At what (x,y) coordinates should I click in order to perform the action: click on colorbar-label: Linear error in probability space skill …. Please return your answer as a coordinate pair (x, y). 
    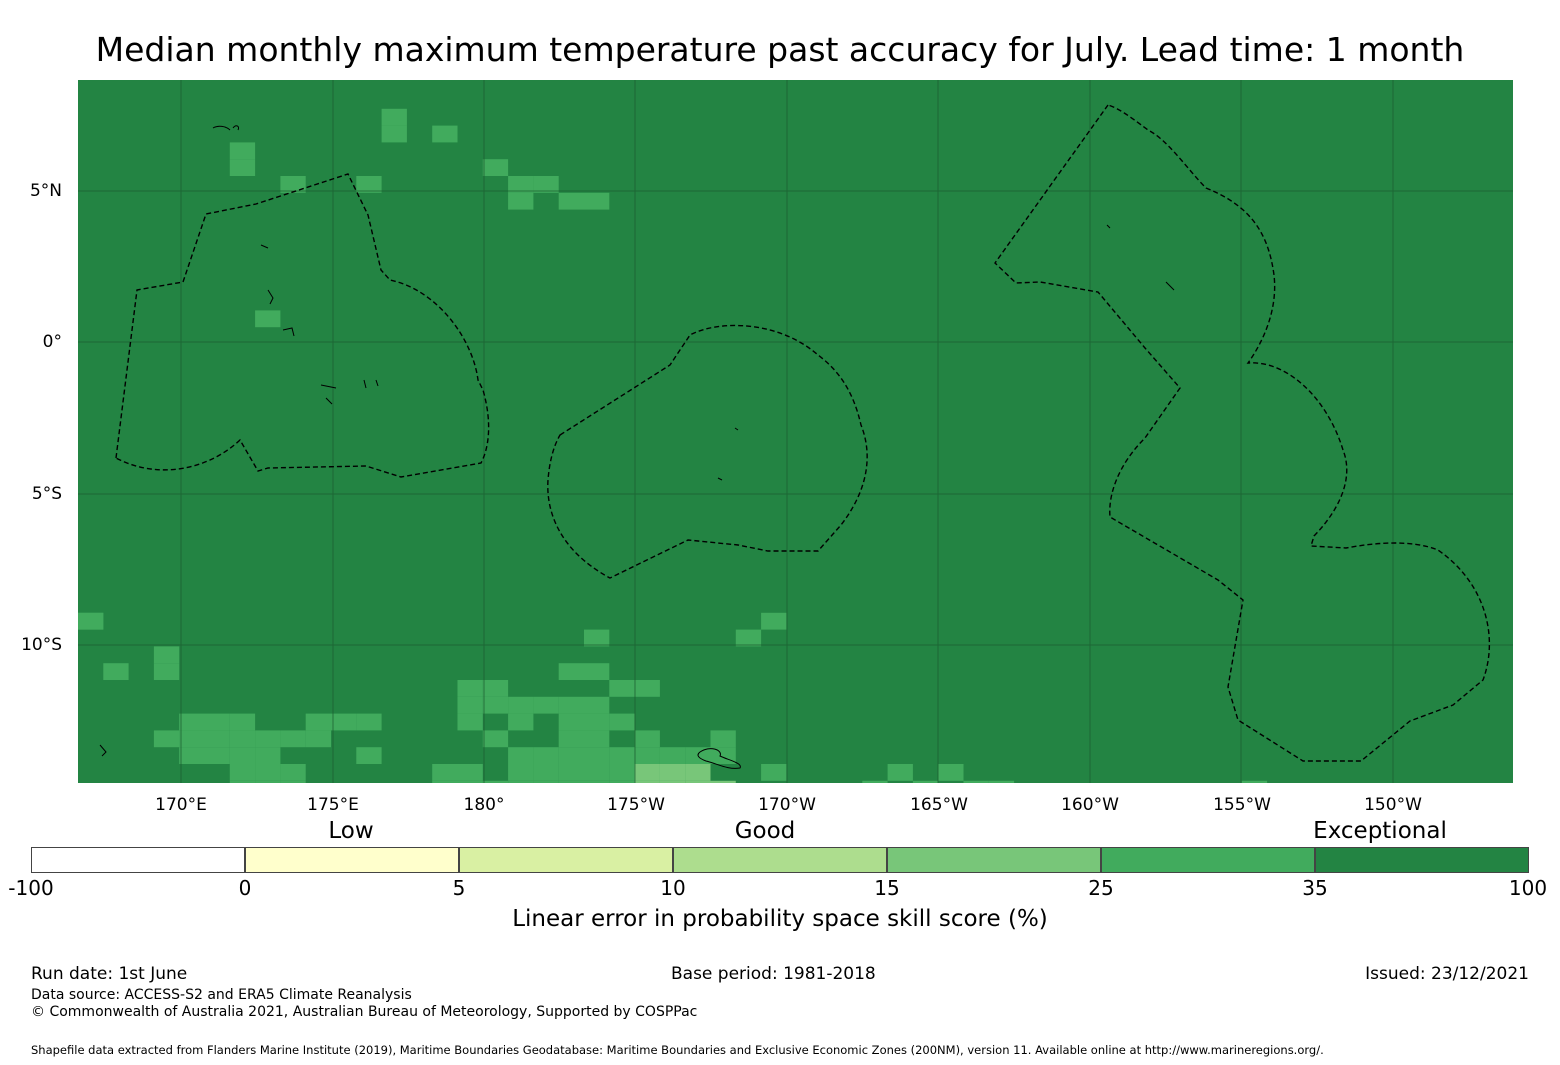
    Looking at the image, I should click on (780, 919).